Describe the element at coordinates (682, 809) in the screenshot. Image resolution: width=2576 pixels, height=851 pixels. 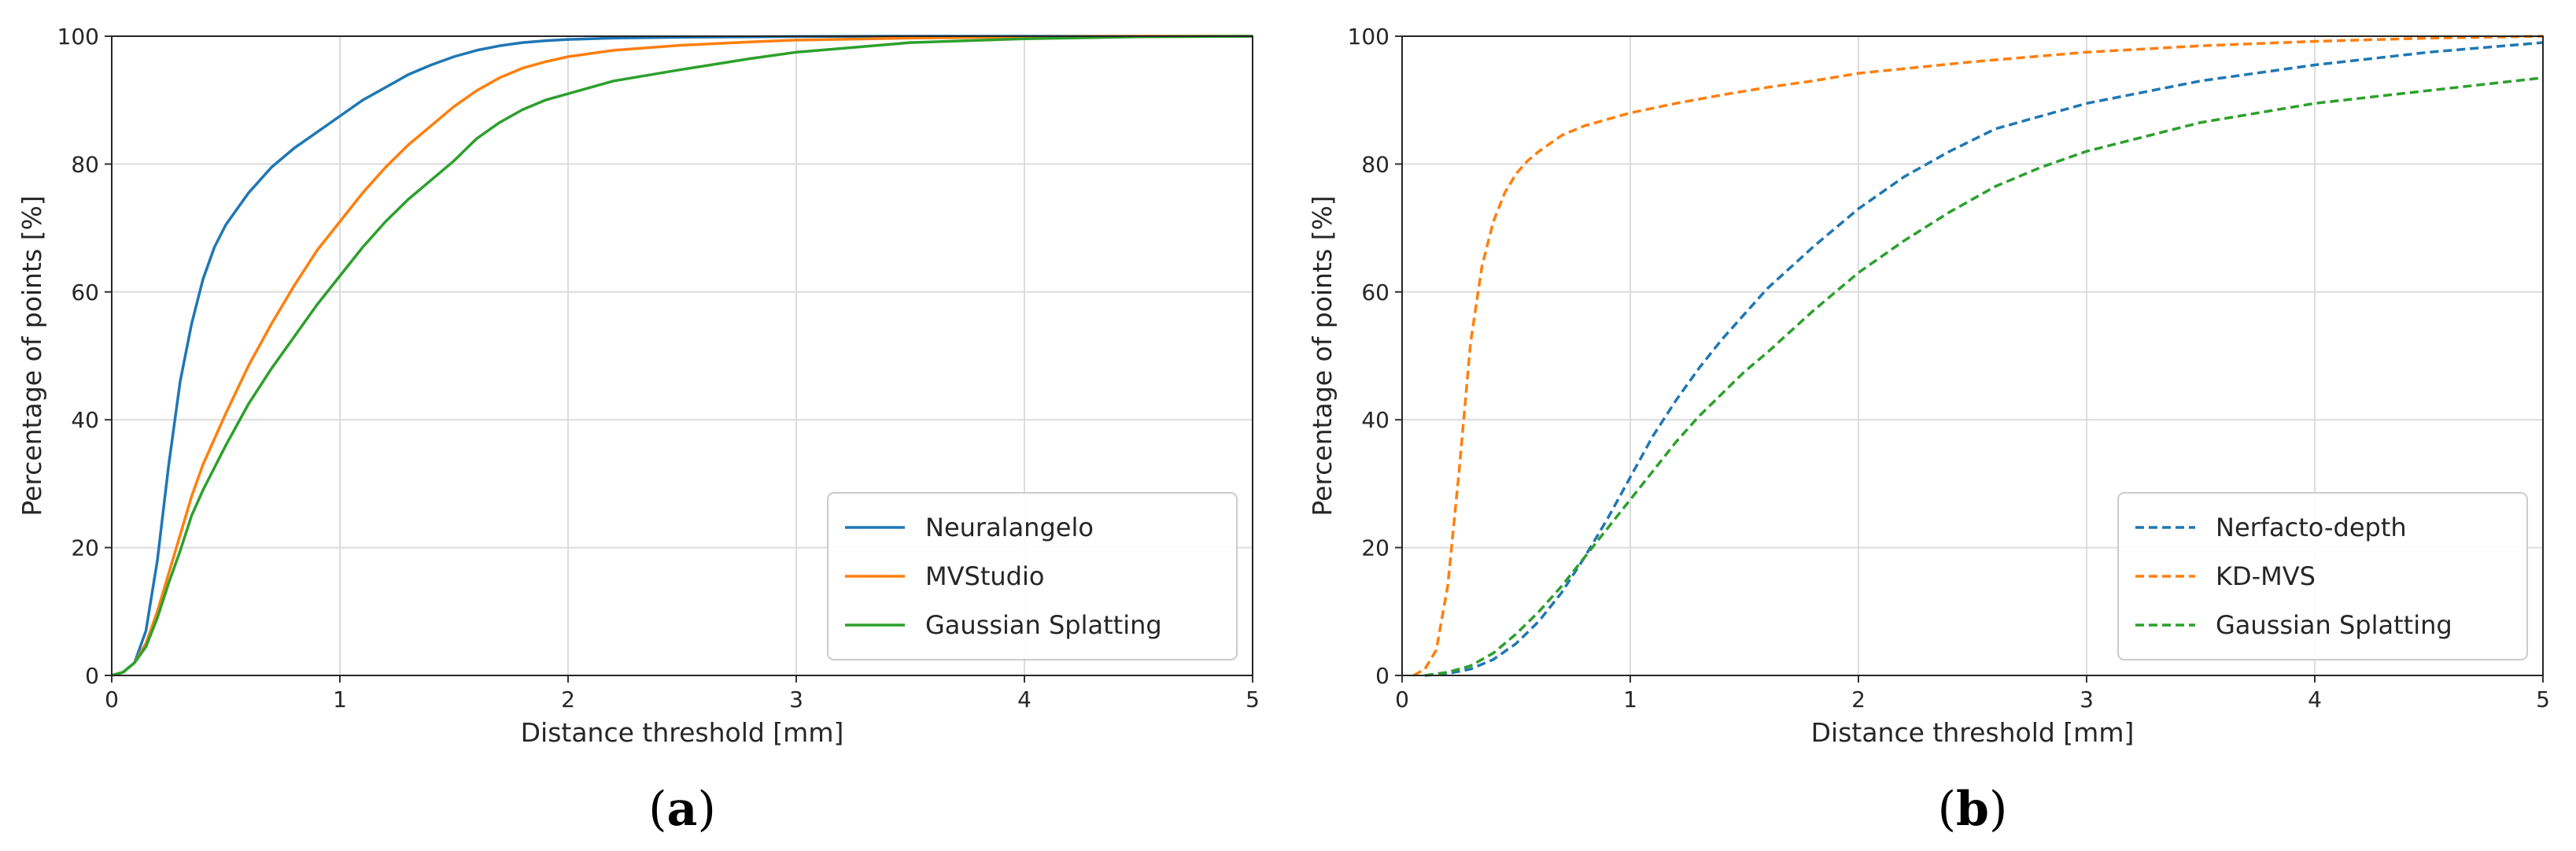
I see `panel-label: (a)` at that location.